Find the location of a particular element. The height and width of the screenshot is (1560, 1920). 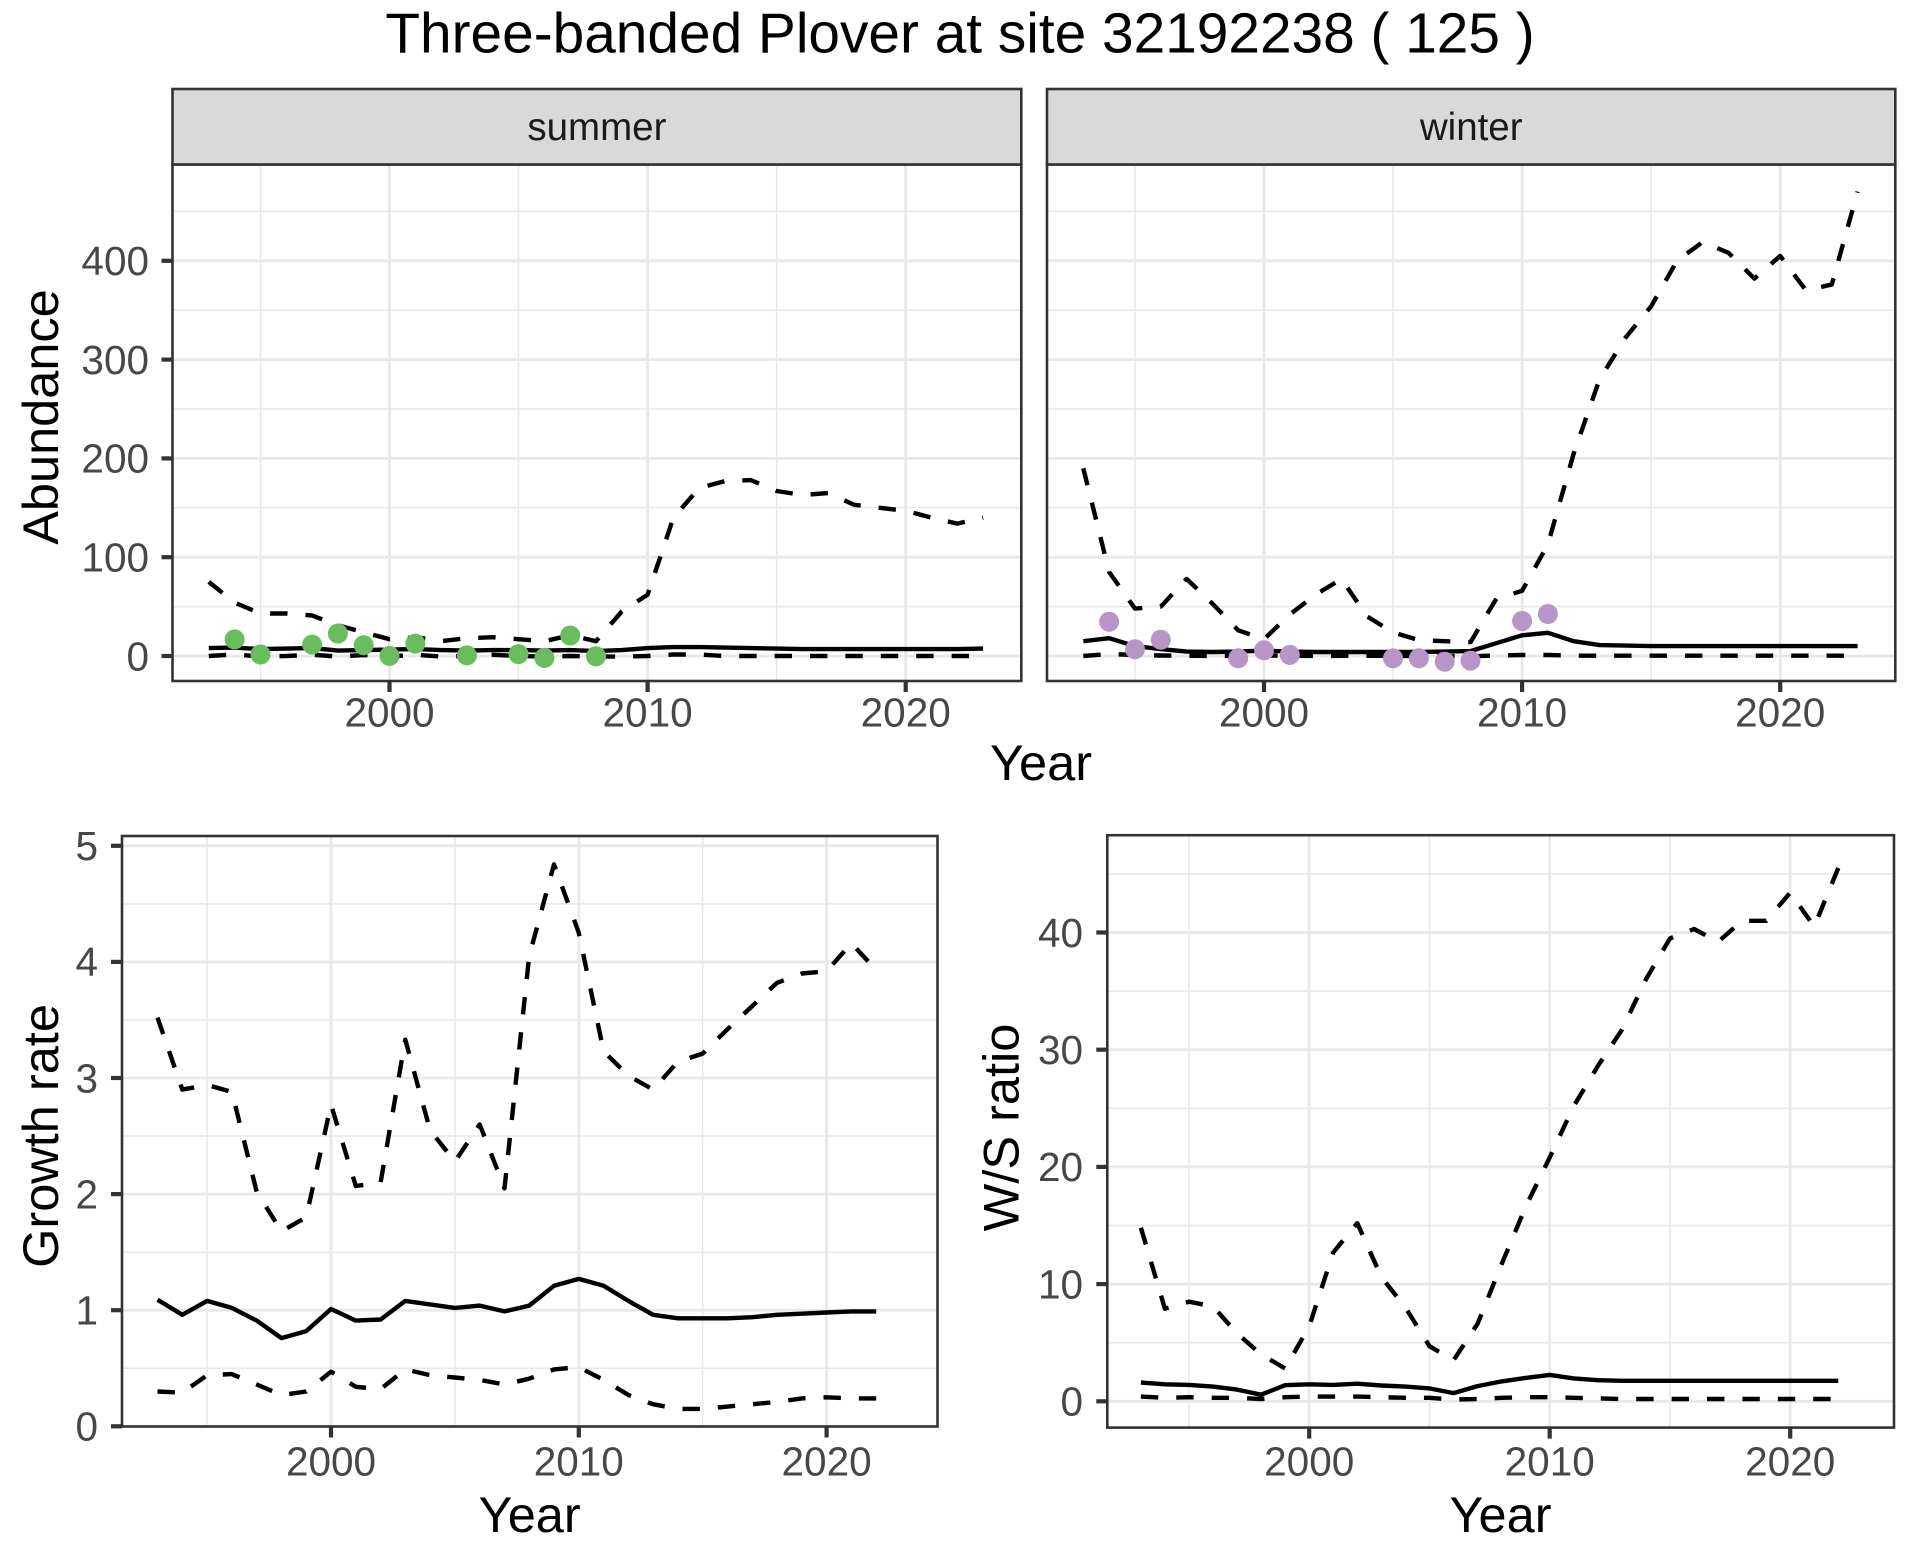

svg-text: 300 is located at coordinates (115, 360).